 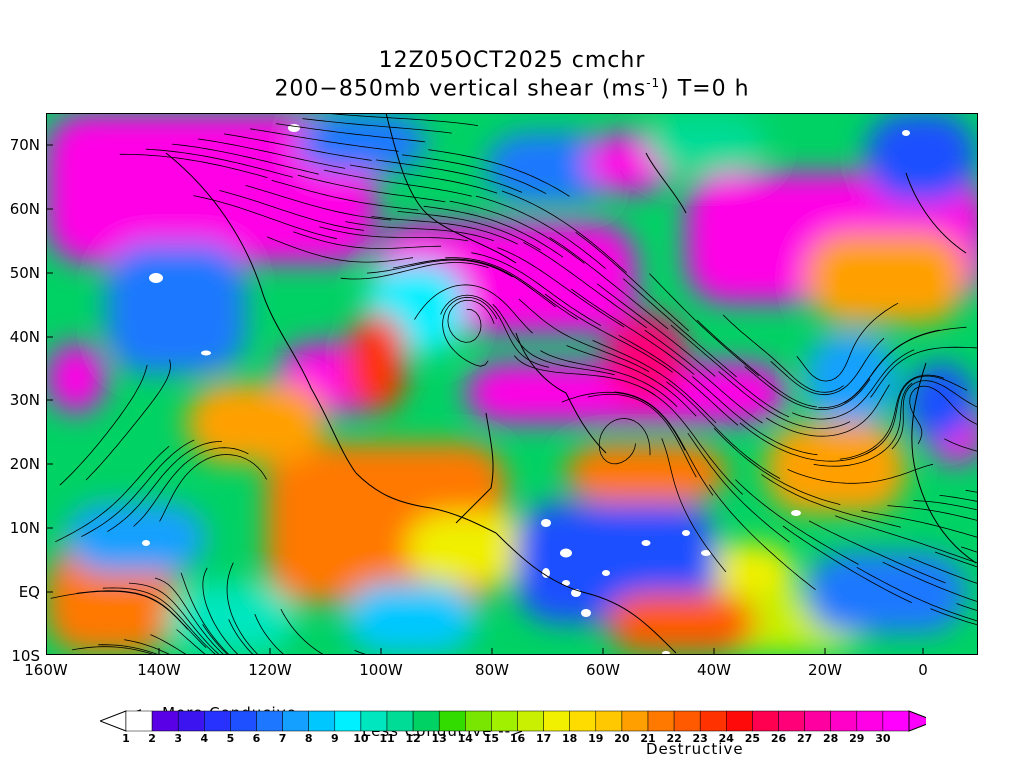 What do you see at coordinates (491, 738) in the screenshot?
I see `colorbar-label: 15` at bounding box center [491, 738].